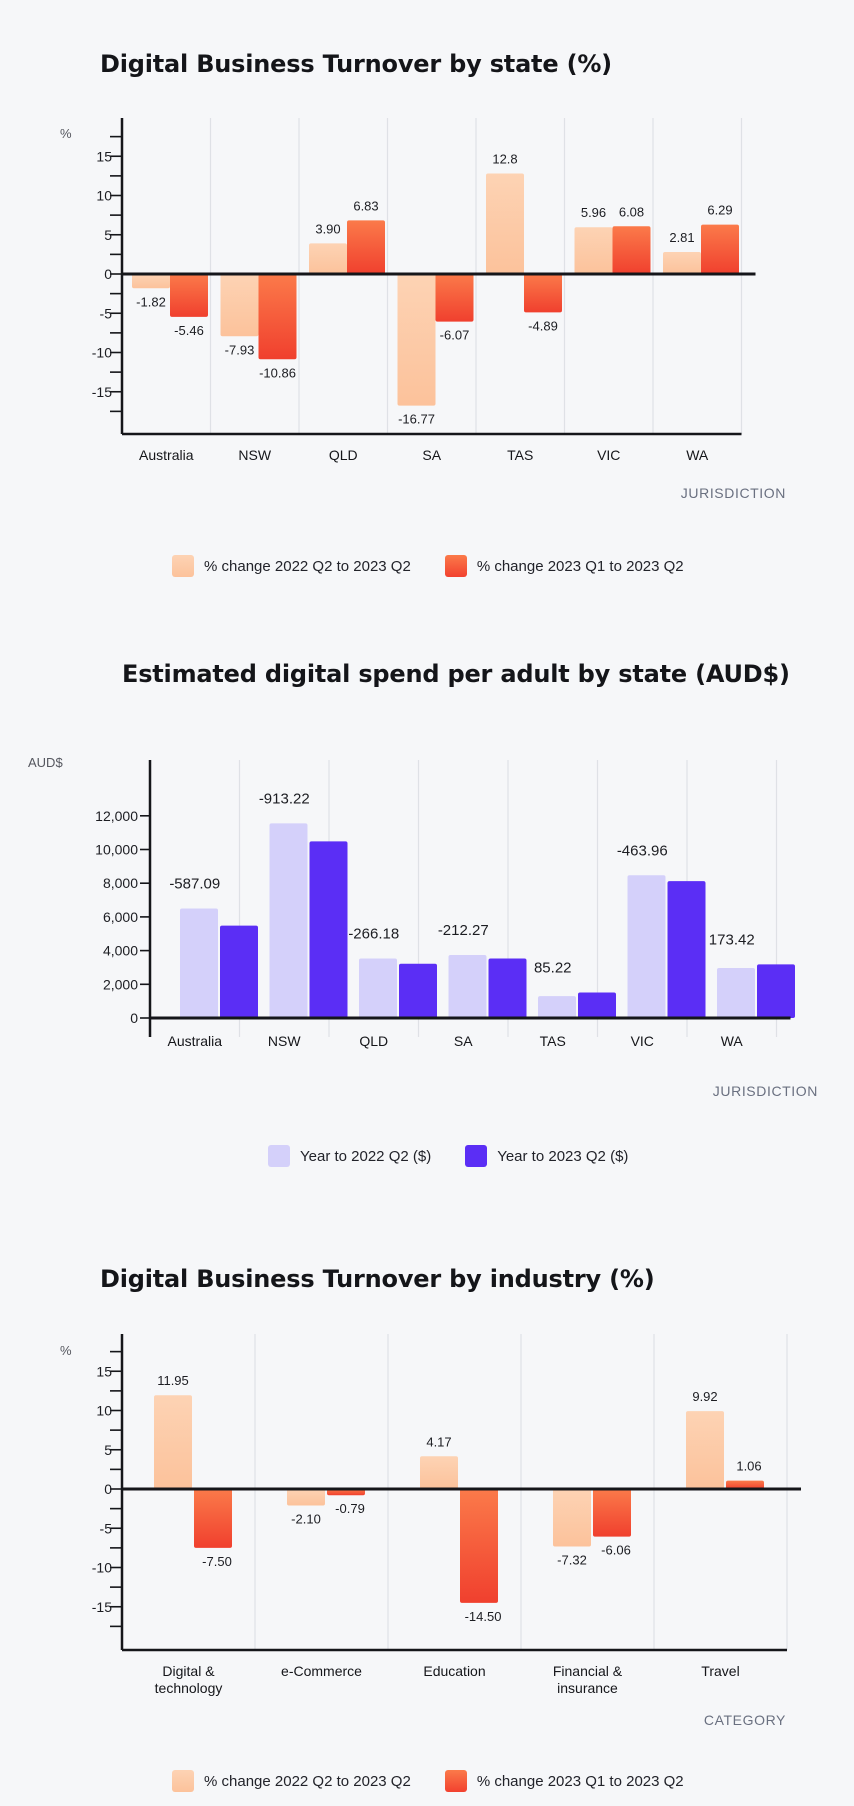 This screenshot has height=1806, width=854. What do you see at coordinates (704, 1396) in the screenshot?
I see `data-label: 9.92` at bounding box center [704, 1396].